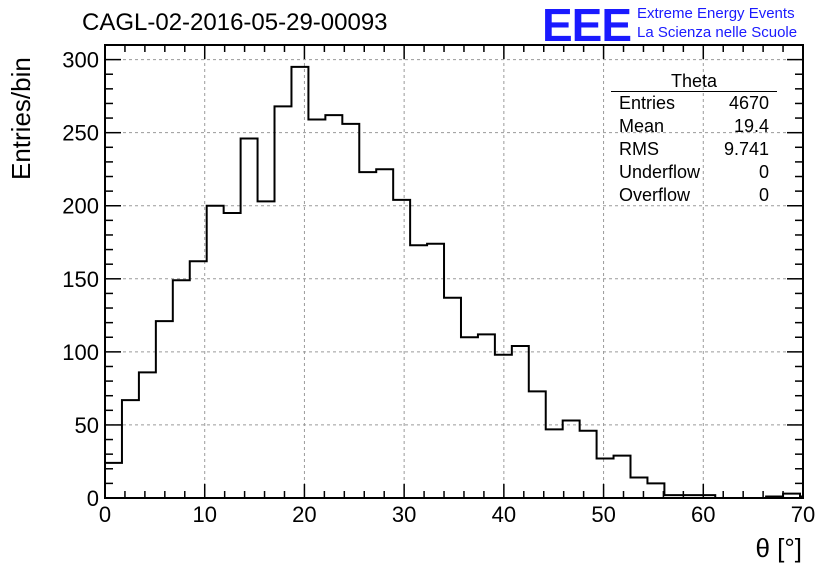 The width and height of the screenshot is (836, 572). Describe the element at coordinates (204, 514) in the screenshot. I see `x-tick-label: 10` at that location.